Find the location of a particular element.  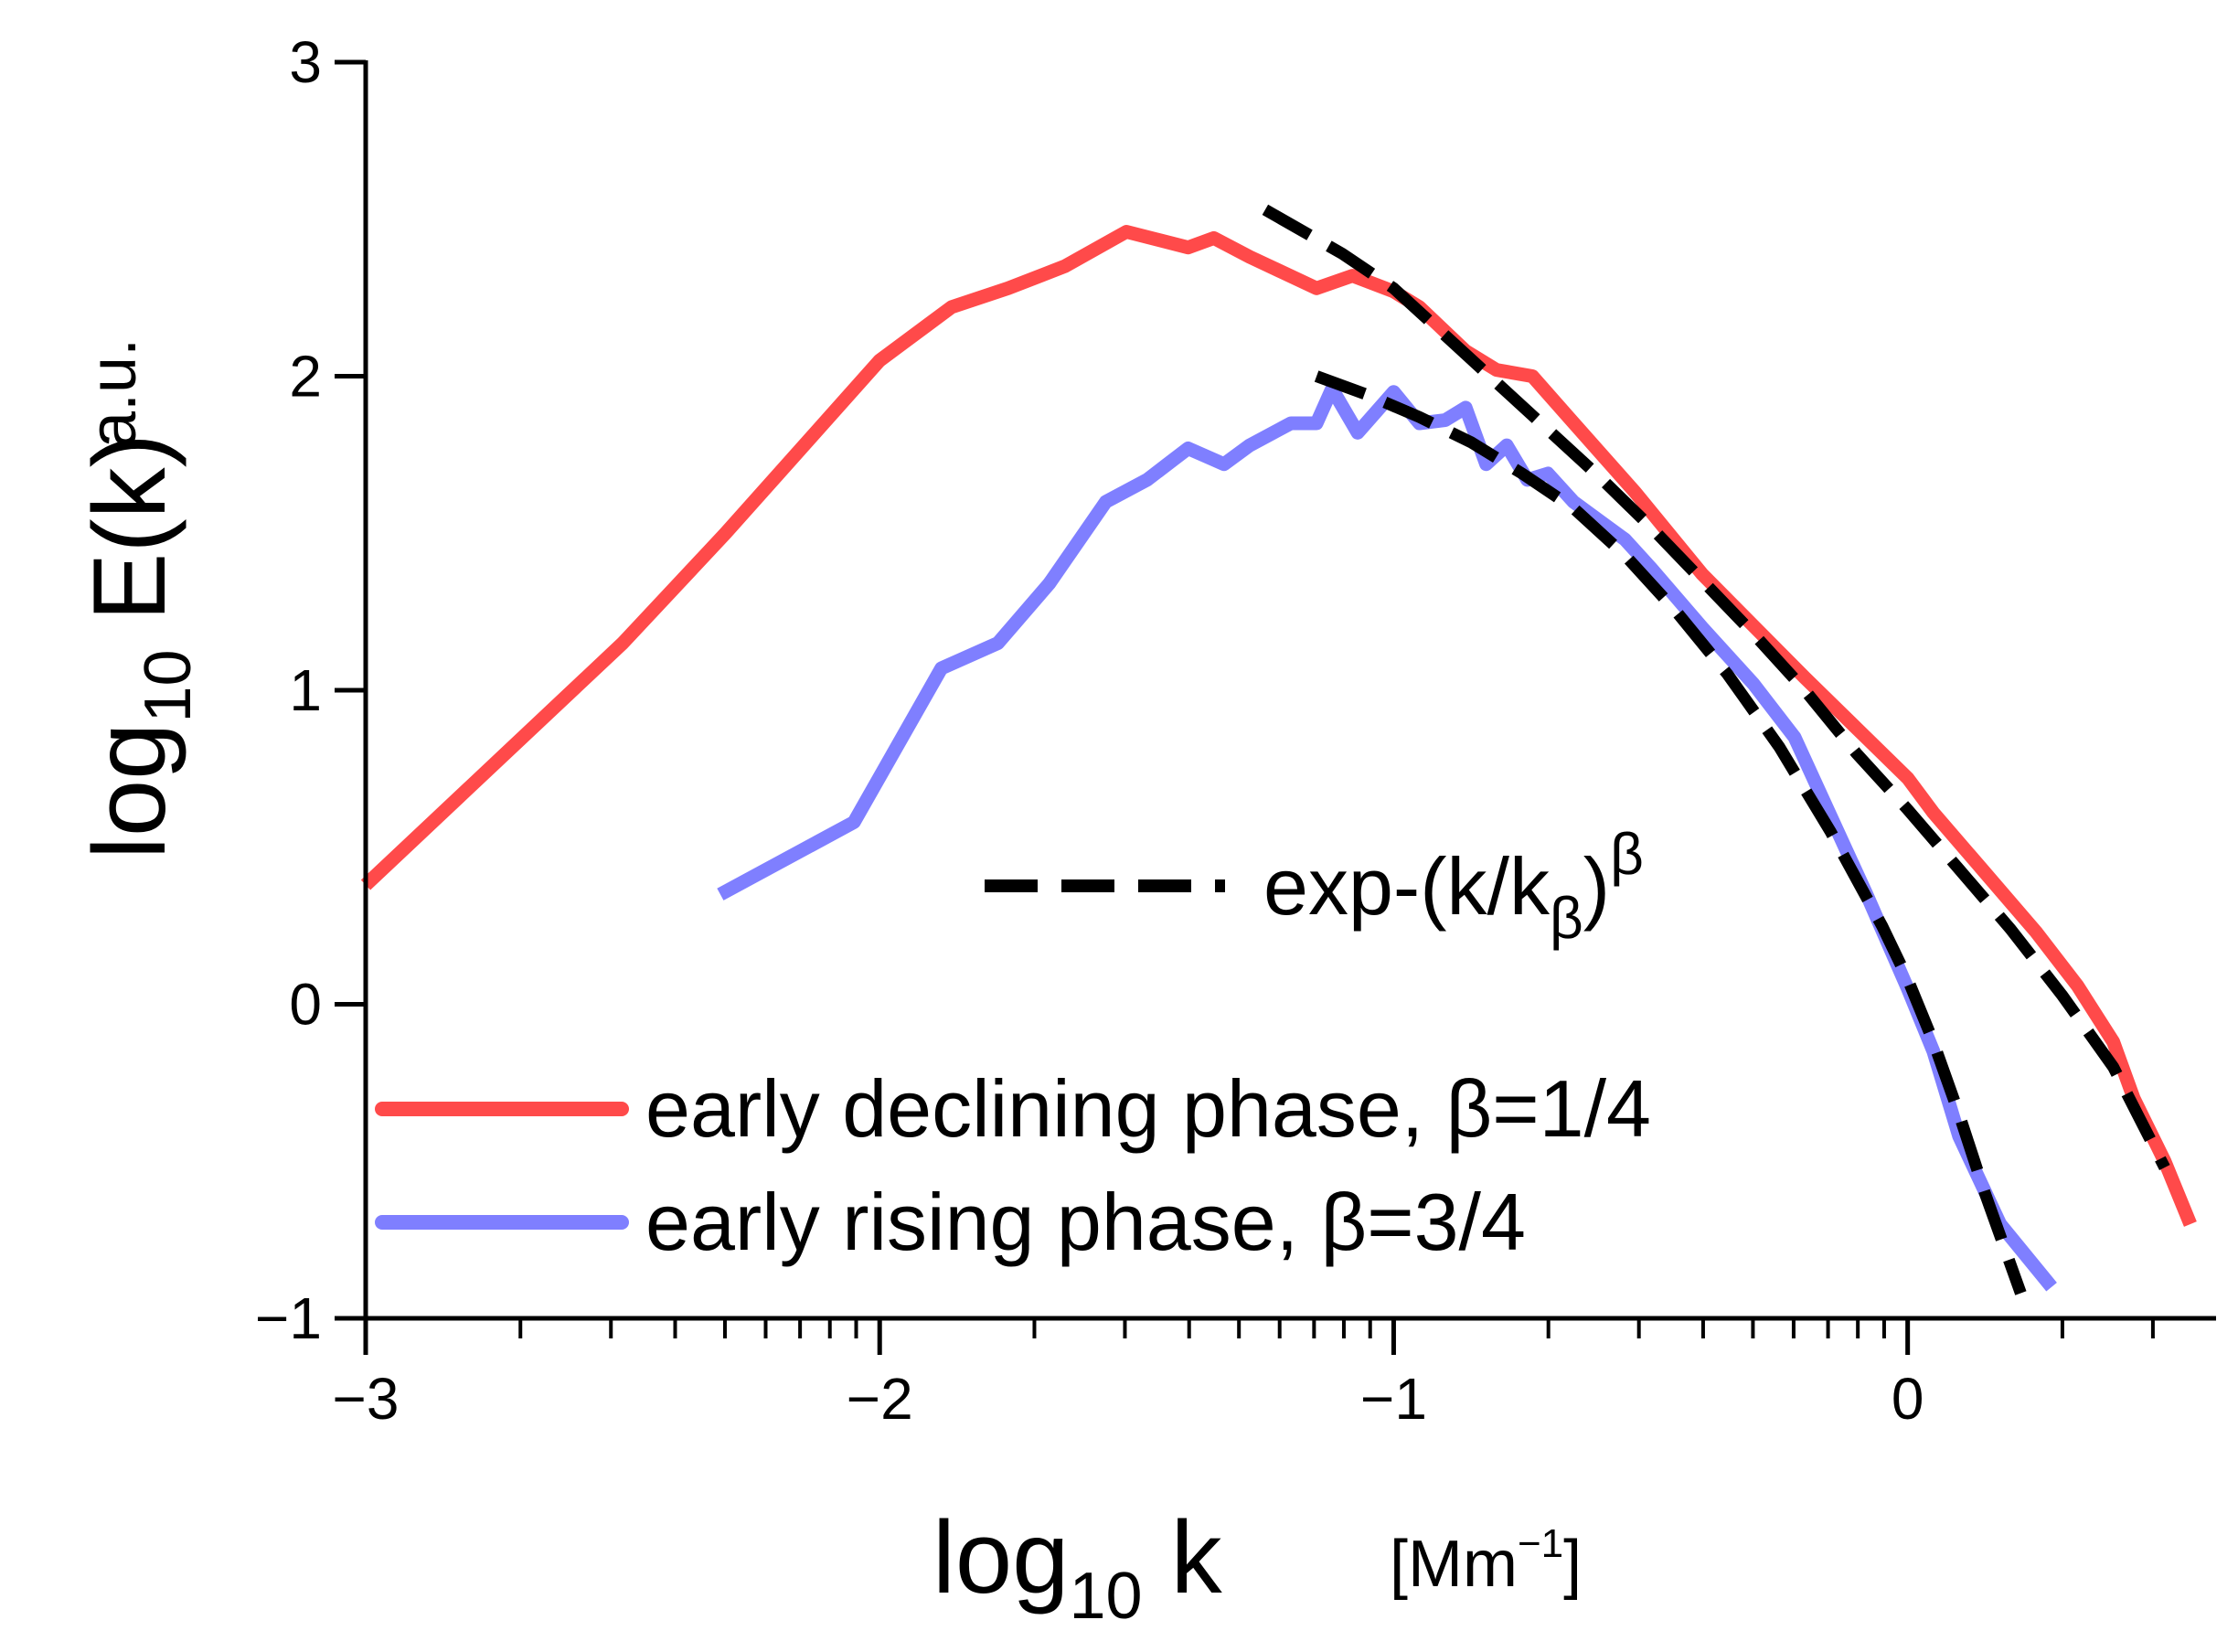

legend-label-rising: early rising phase, β=3/4 is located at coordinates (1085, 1222).